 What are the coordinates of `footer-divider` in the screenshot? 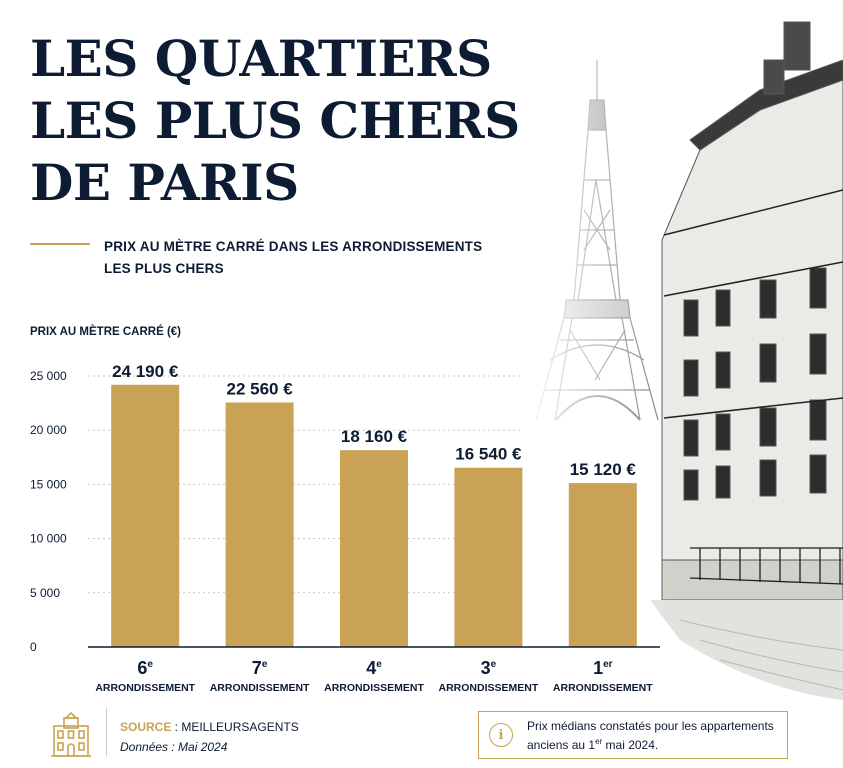 It's located at (106, 732).